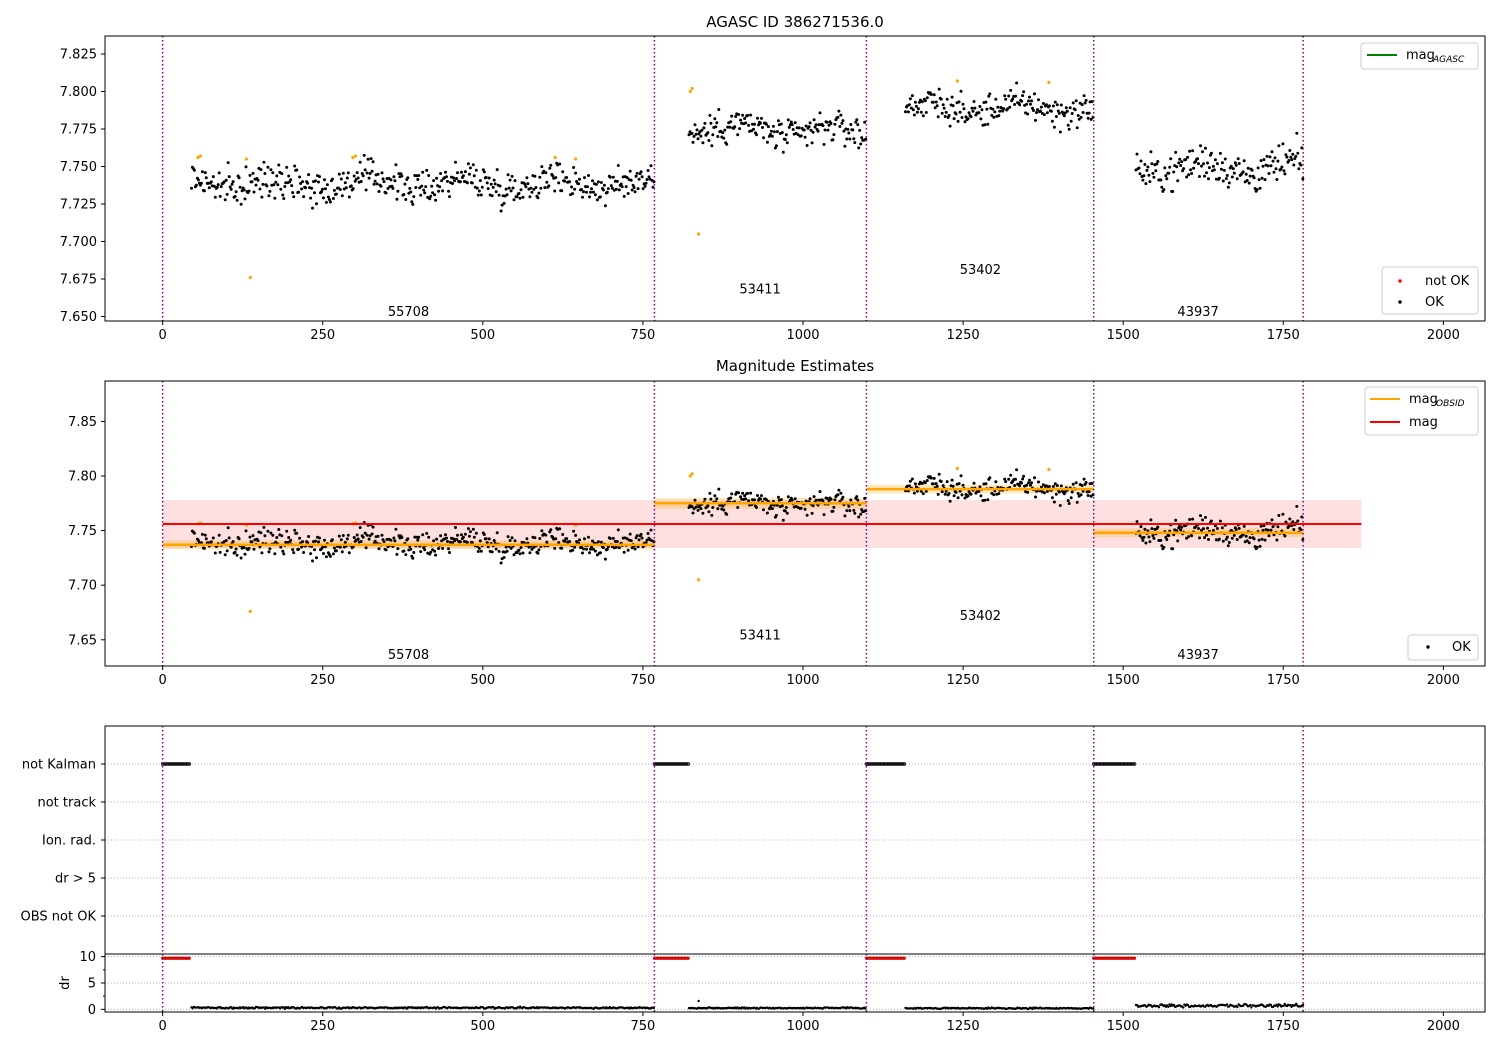 This screenshot has height=1050, width=1500. Describe the element at coordinates (1278, 1006) in the screenshot. I see `dr-point` at that location.